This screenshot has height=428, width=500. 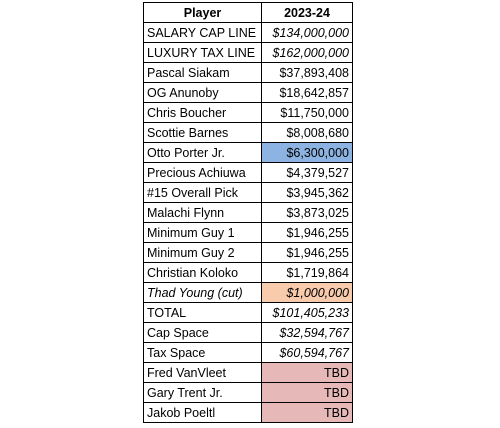 I want to click on name-cell: OG Anunoby, so click(x=202, y=92).